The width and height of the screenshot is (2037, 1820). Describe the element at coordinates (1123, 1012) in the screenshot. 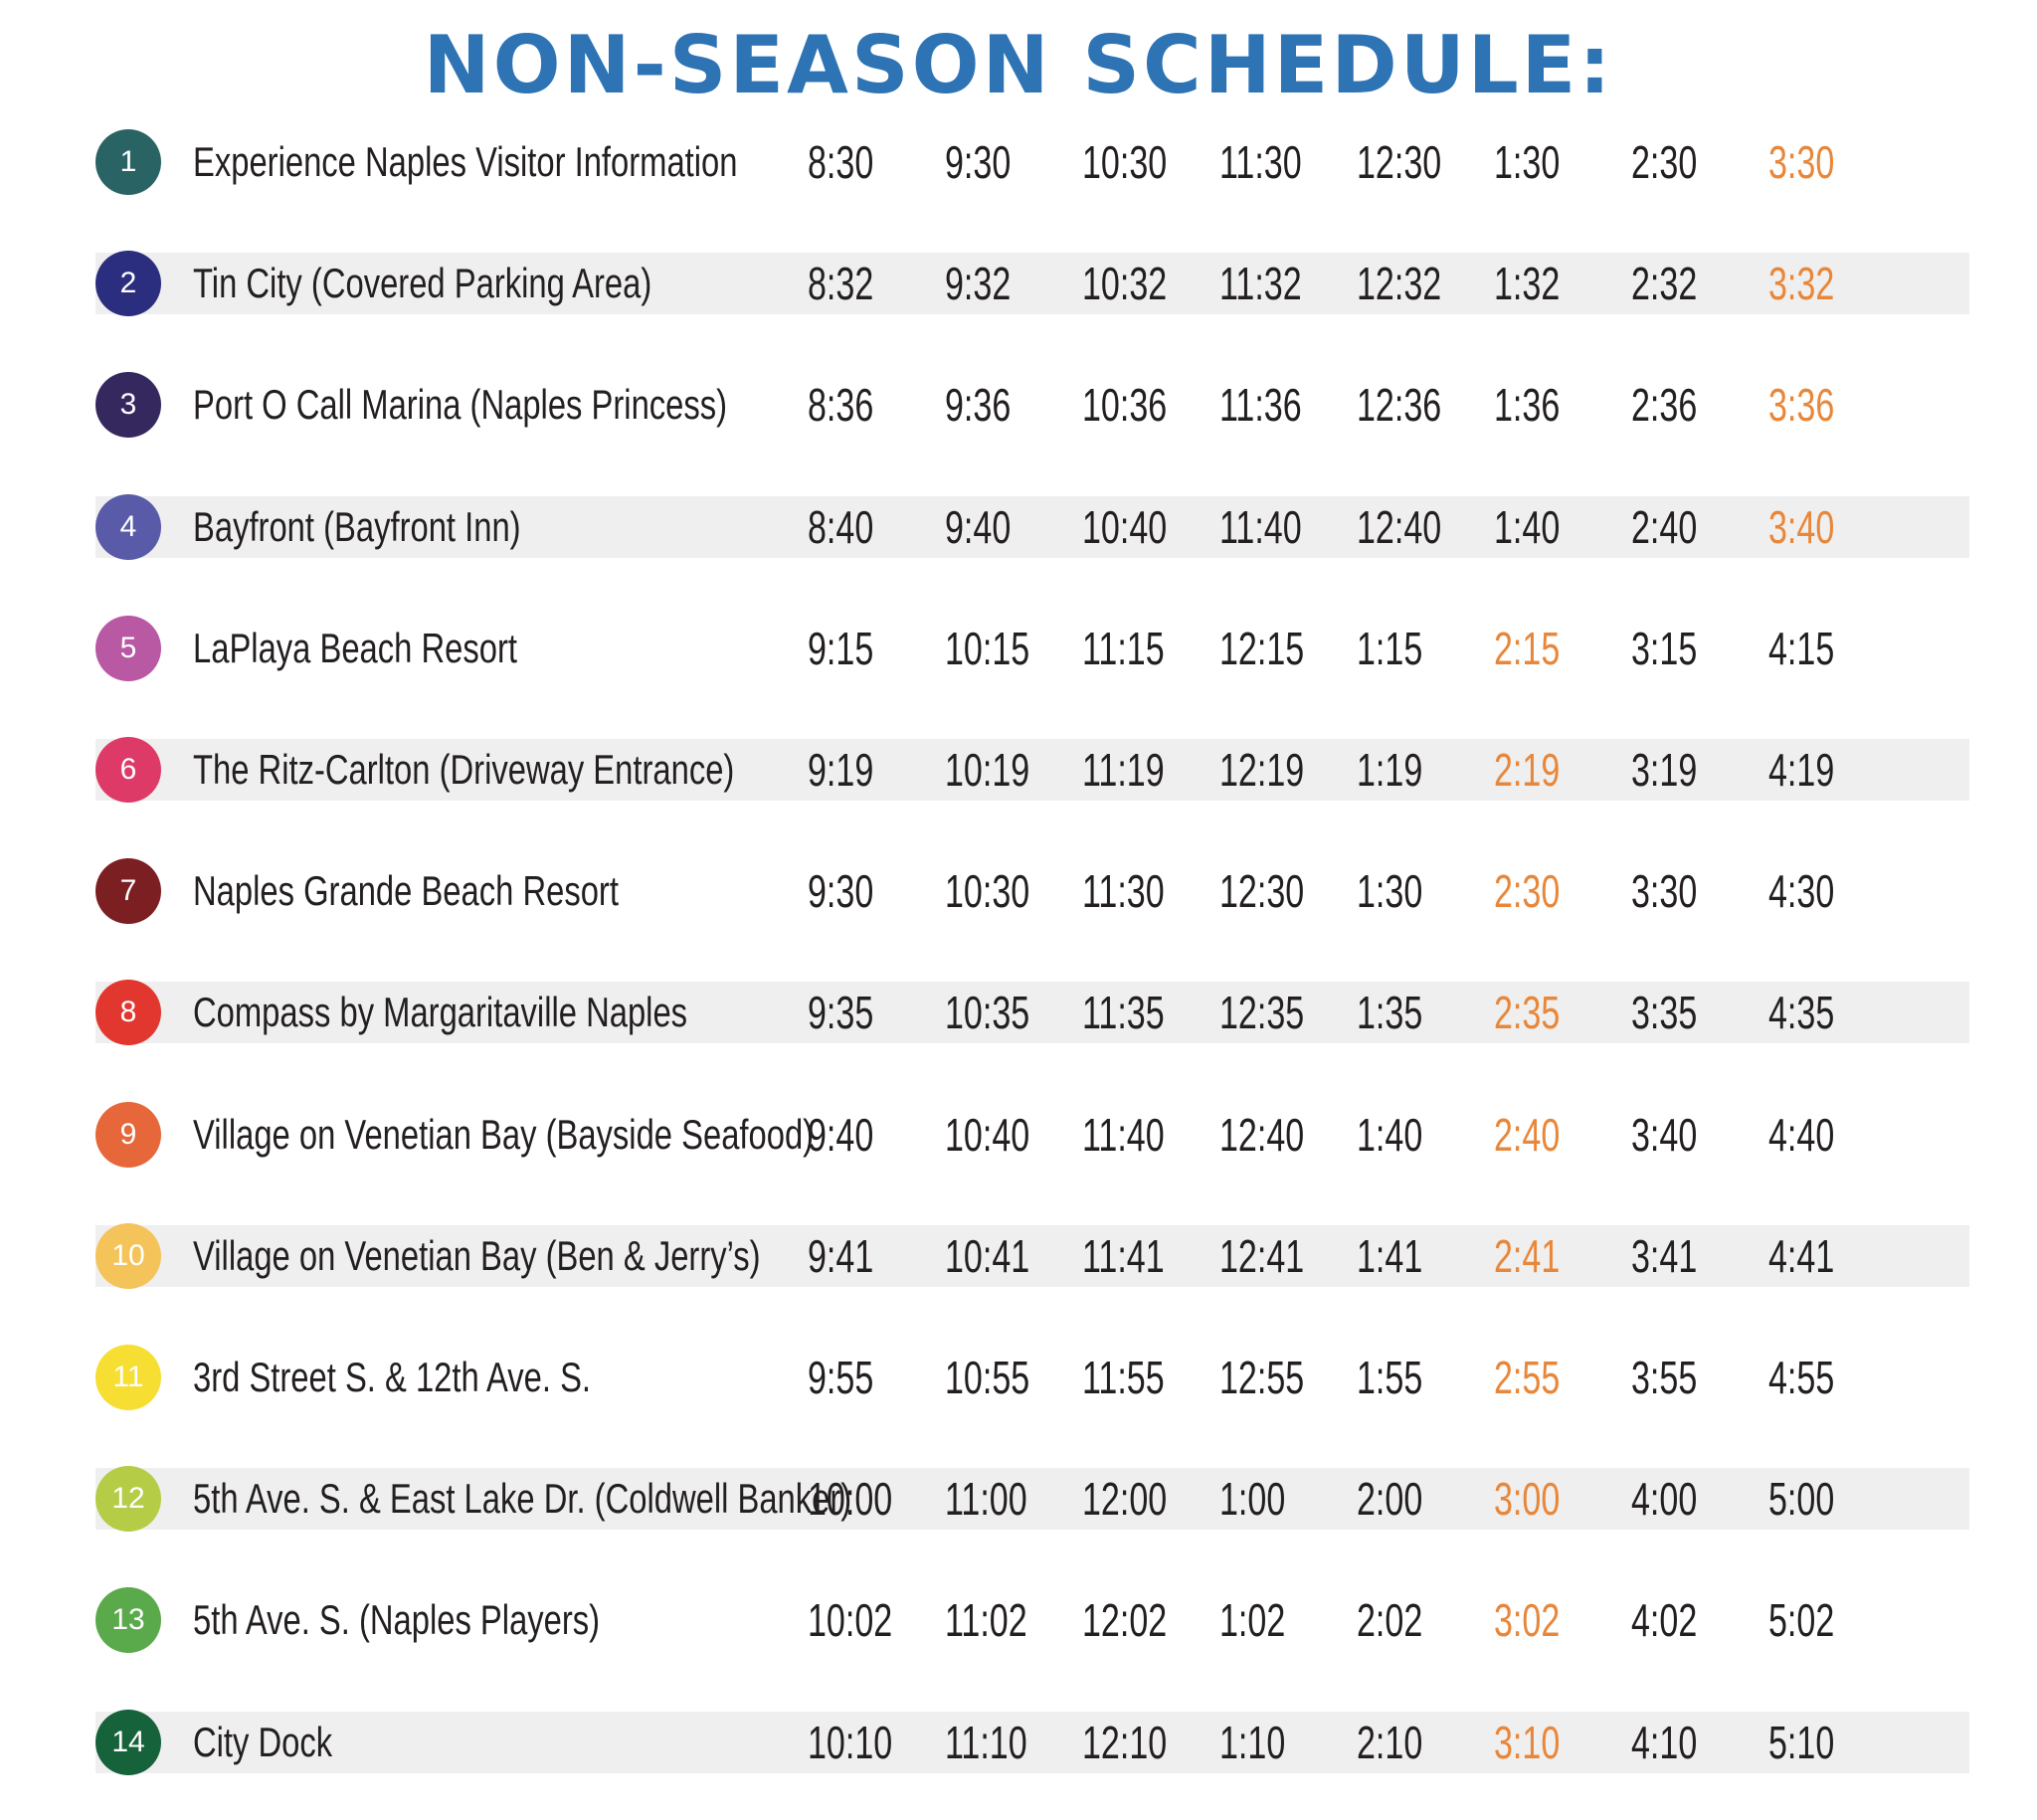

I see `departure-time: 11:35` at that location.